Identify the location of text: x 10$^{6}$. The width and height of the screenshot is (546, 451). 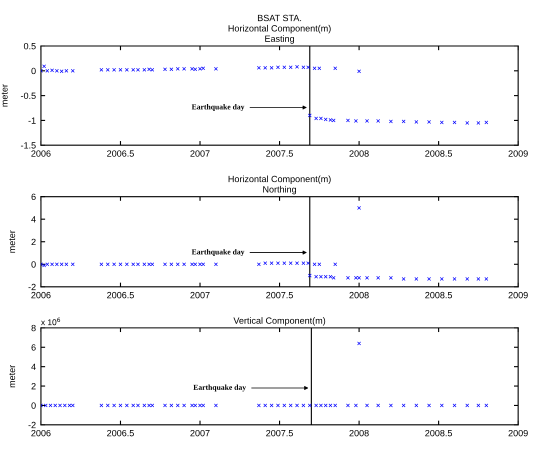
(50, 322).